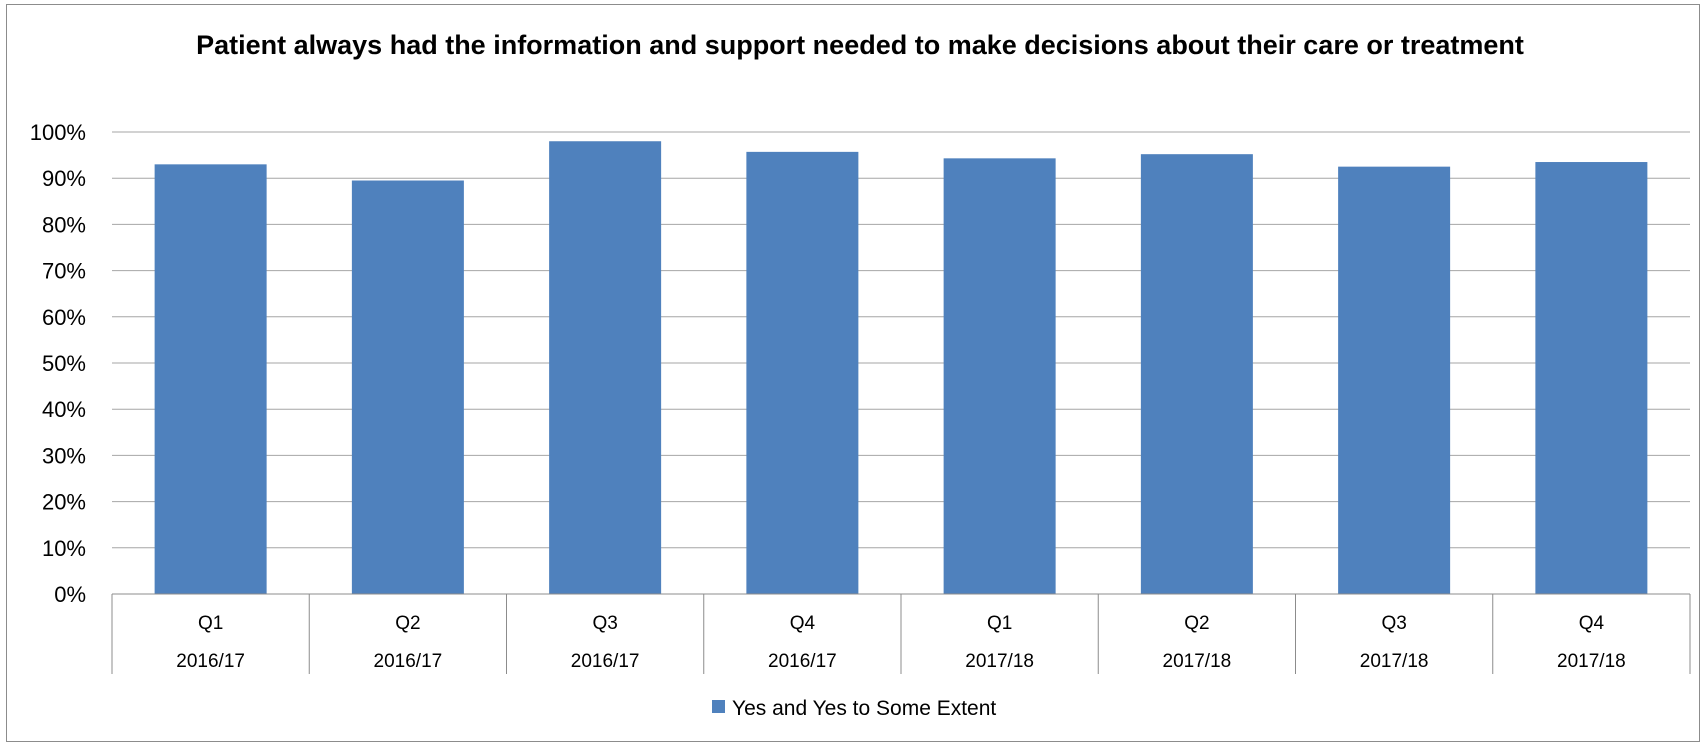 The image size is (1704, 746). Describe the element at coordinates (64, 455) in the screenshot. I see `y-tick-label: 30%` at that location.